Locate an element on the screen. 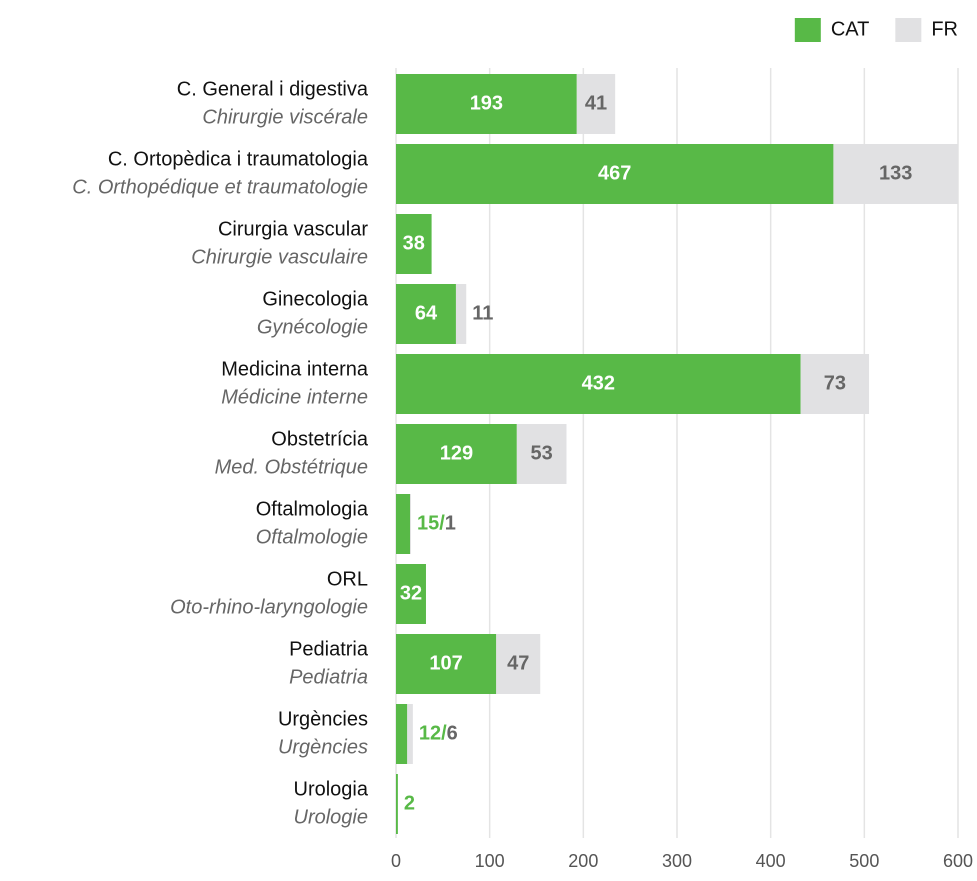 The image size is (977, 881). data-label: 73 is located at coordinates (835, 383).